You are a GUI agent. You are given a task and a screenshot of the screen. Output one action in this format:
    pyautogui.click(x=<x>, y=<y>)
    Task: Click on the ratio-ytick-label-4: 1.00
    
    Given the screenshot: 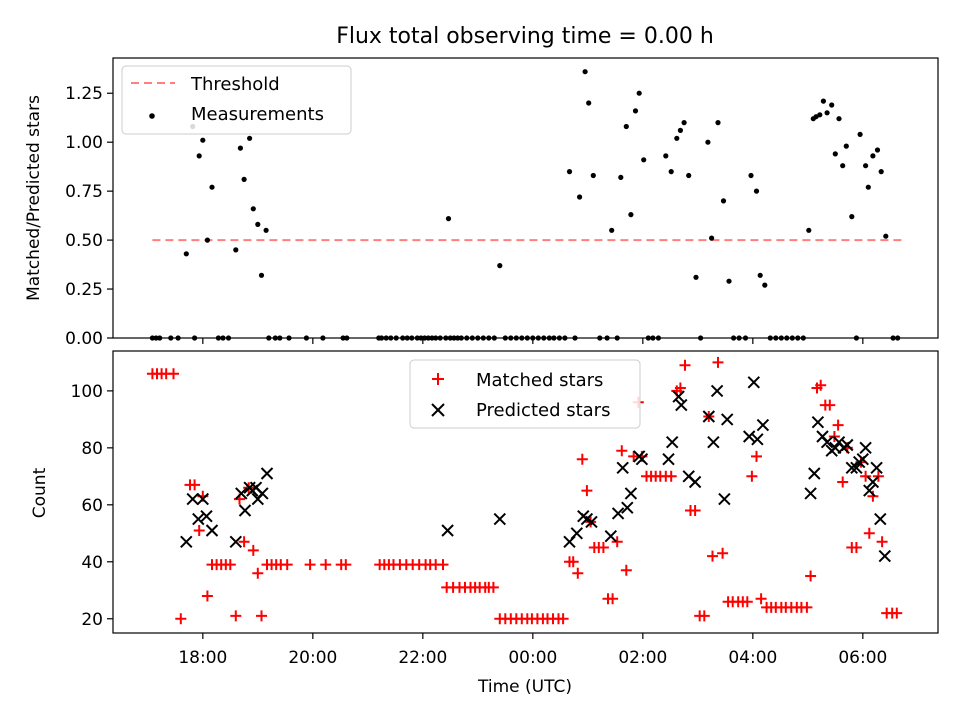 What is the action you would take?
    pyautogui.click(x=84, y=143)
    